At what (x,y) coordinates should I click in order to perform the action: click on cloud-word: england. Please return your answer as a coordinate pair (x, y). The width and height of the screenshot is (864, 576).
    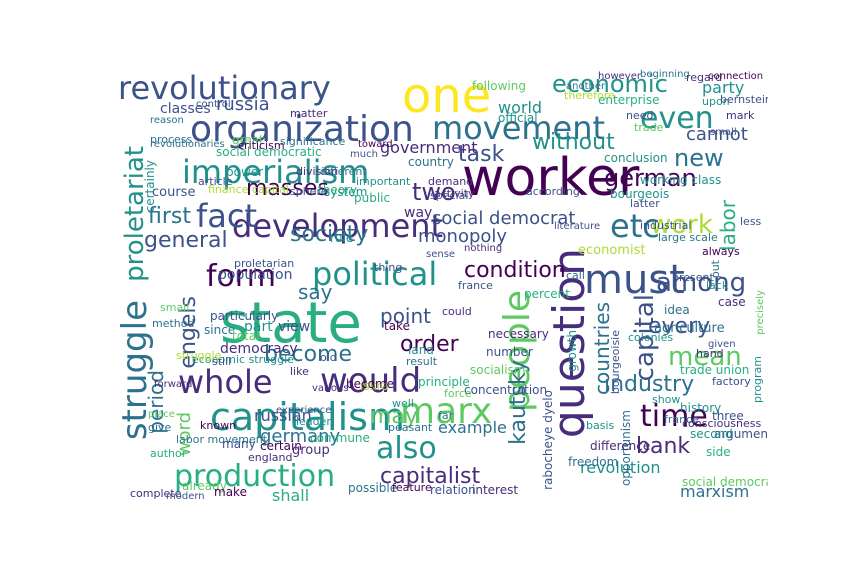
    Looking at the image, I should click on (270, 457).